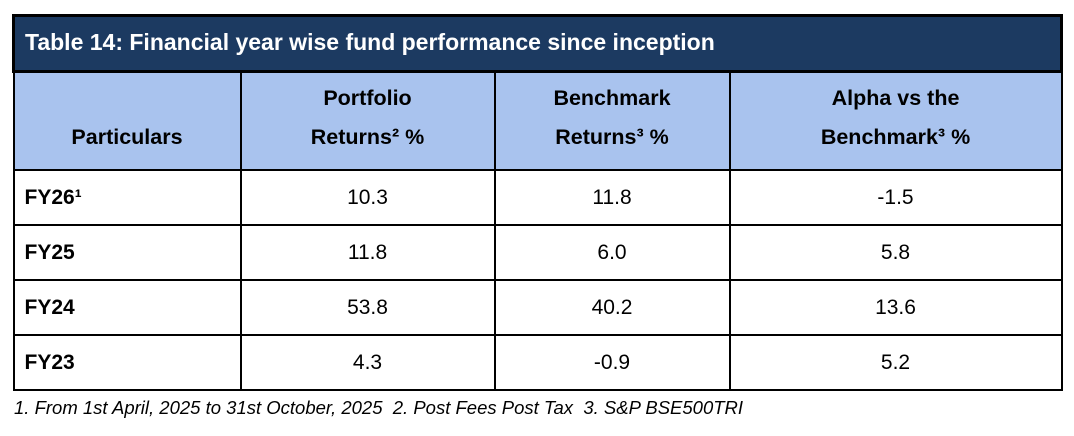  Describe the element at coordinates (895, 253) in the screenshot. I see `alpha-value: 5.8` at that location.